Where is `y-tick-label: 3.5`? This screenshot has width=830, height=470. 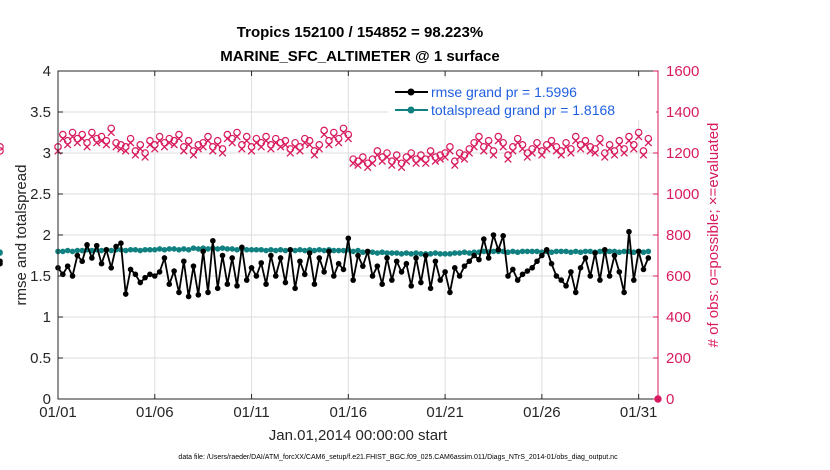
y-tick-label: 3.5 is located at coordinates (40, 112).